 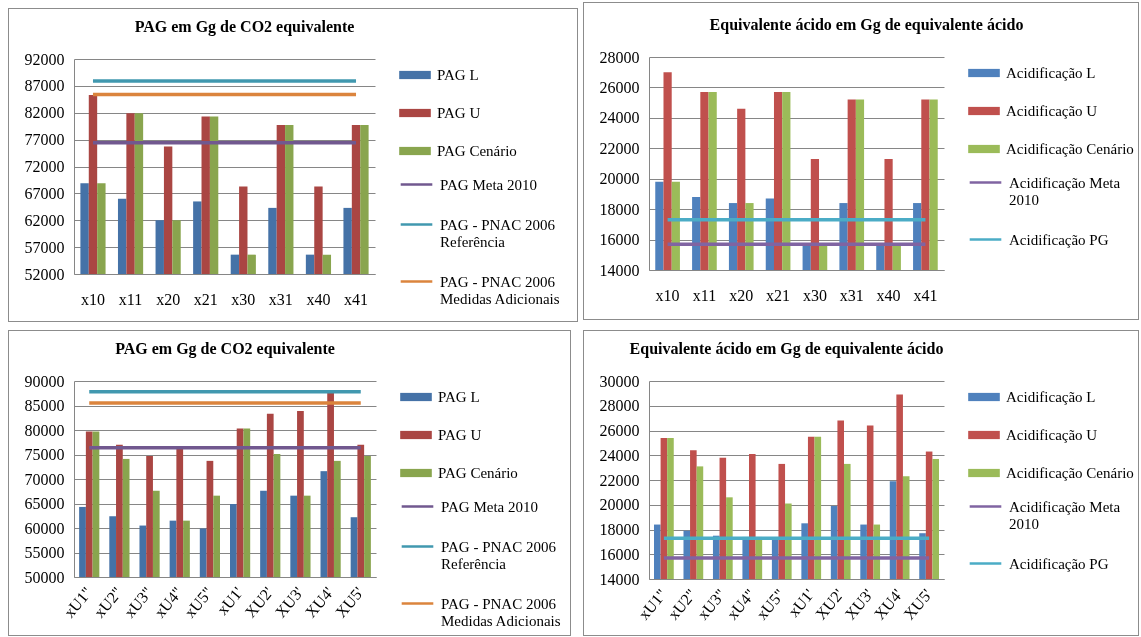 What do you see at coordinates (44, 454) in the screenshot?
I see `y-tick-label: 75000` at bounding box center [44, 454].